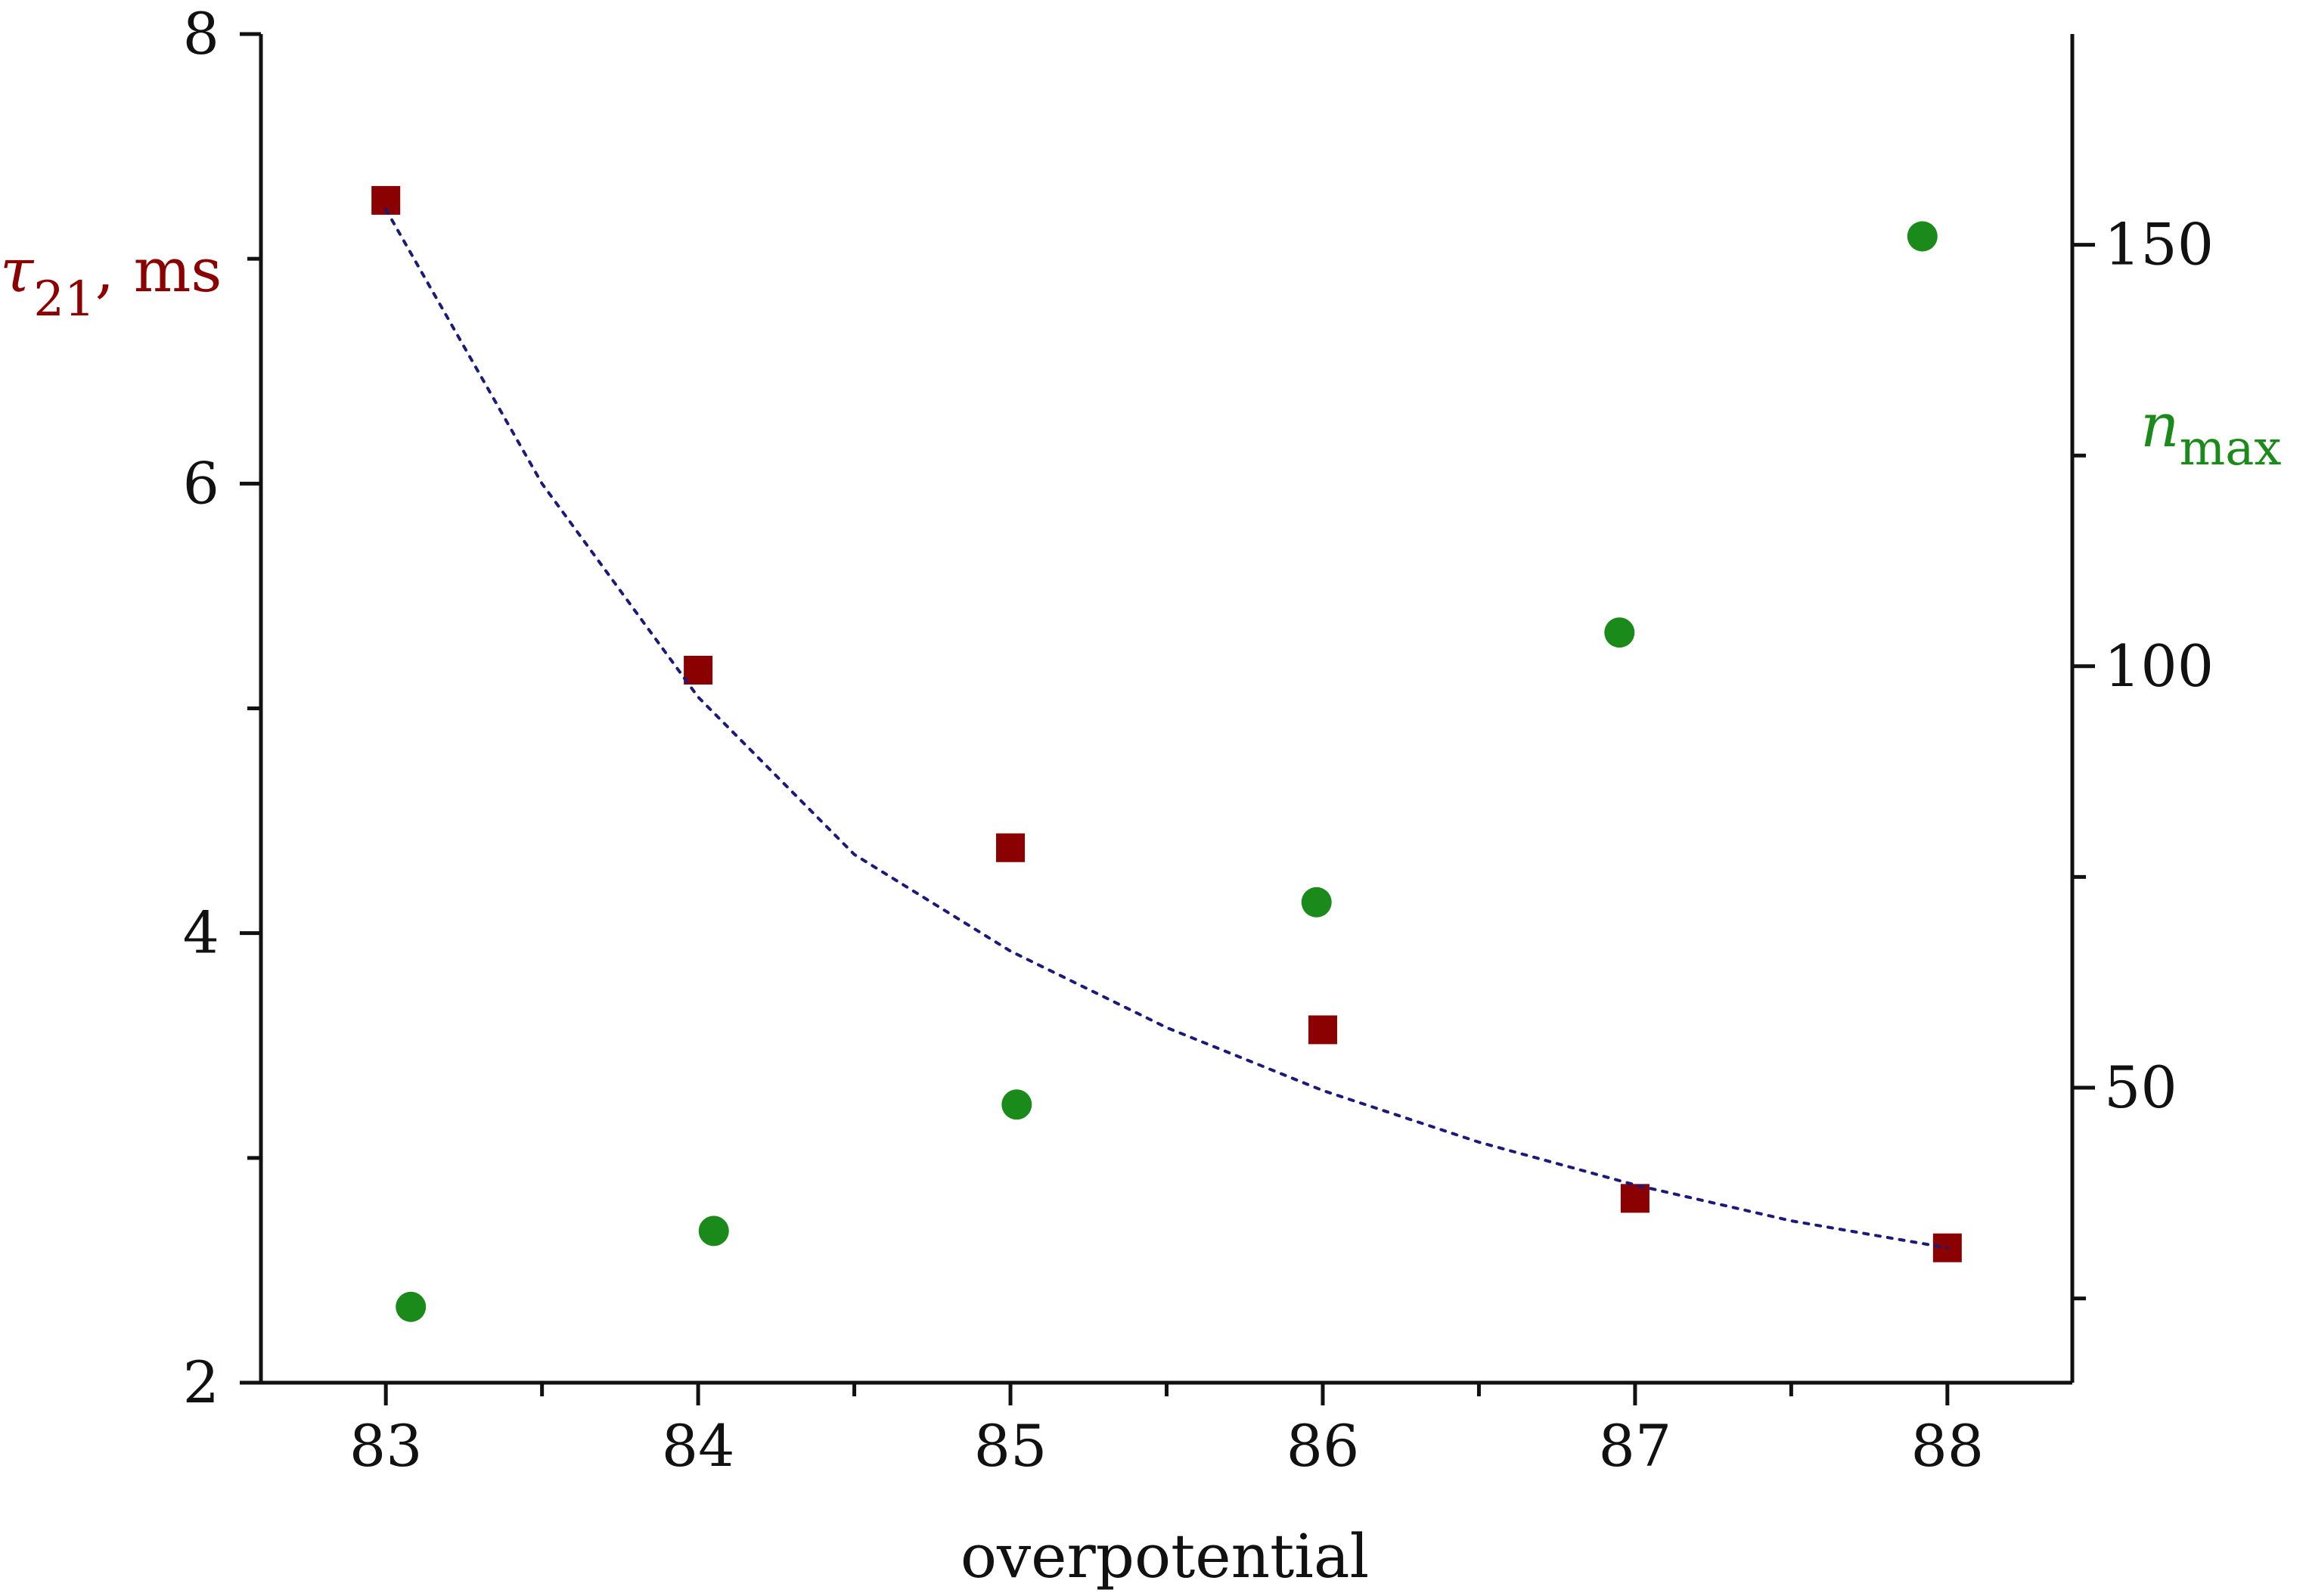 The width and height of the screenshot is (2306, 1596). What do you see at coordinates (1166, 1431) in the screenshot?
I see `x-axis-ticks: 83 84 85 86 87 88` at bounding box center [1166, 1431].